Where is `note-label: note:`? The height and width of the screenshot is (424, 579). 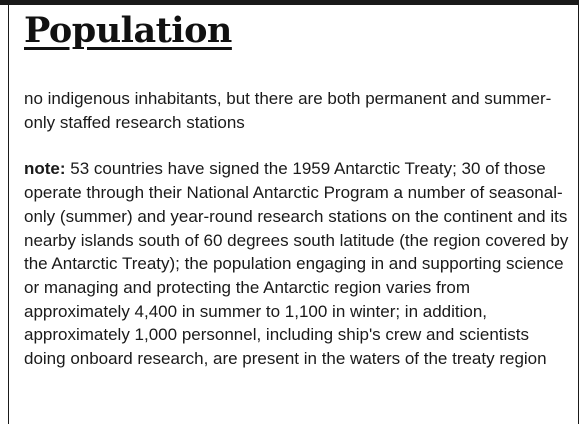 note-label: note: is located at coordinates (45, 169).